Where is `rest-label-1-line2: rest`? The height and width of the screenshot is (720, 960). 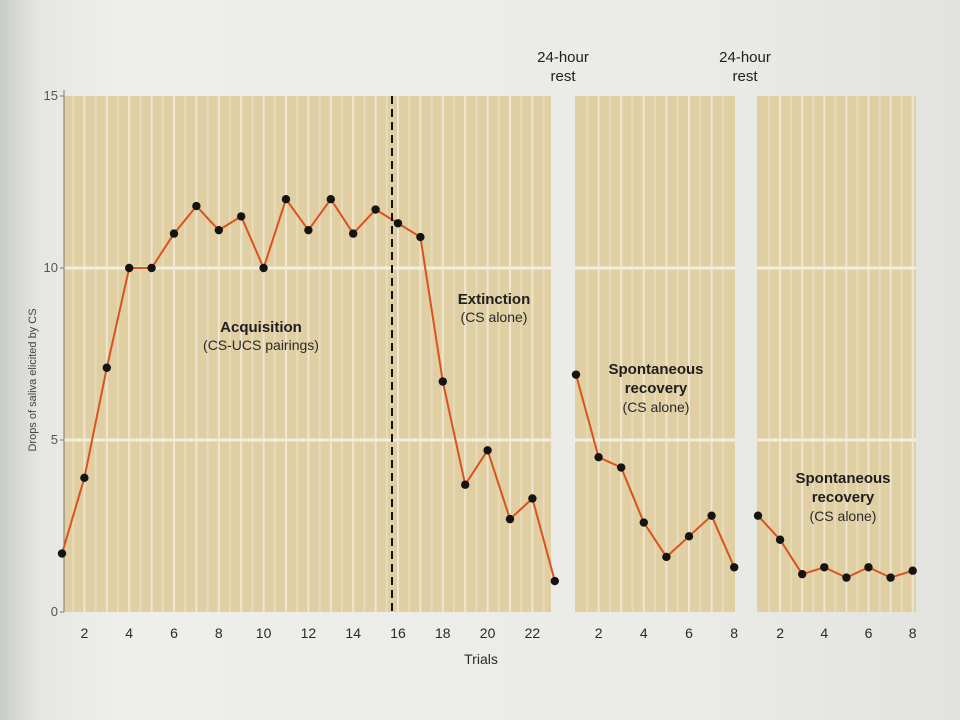
rest-label-1-line2: rest is located at coordinates (563, 76).